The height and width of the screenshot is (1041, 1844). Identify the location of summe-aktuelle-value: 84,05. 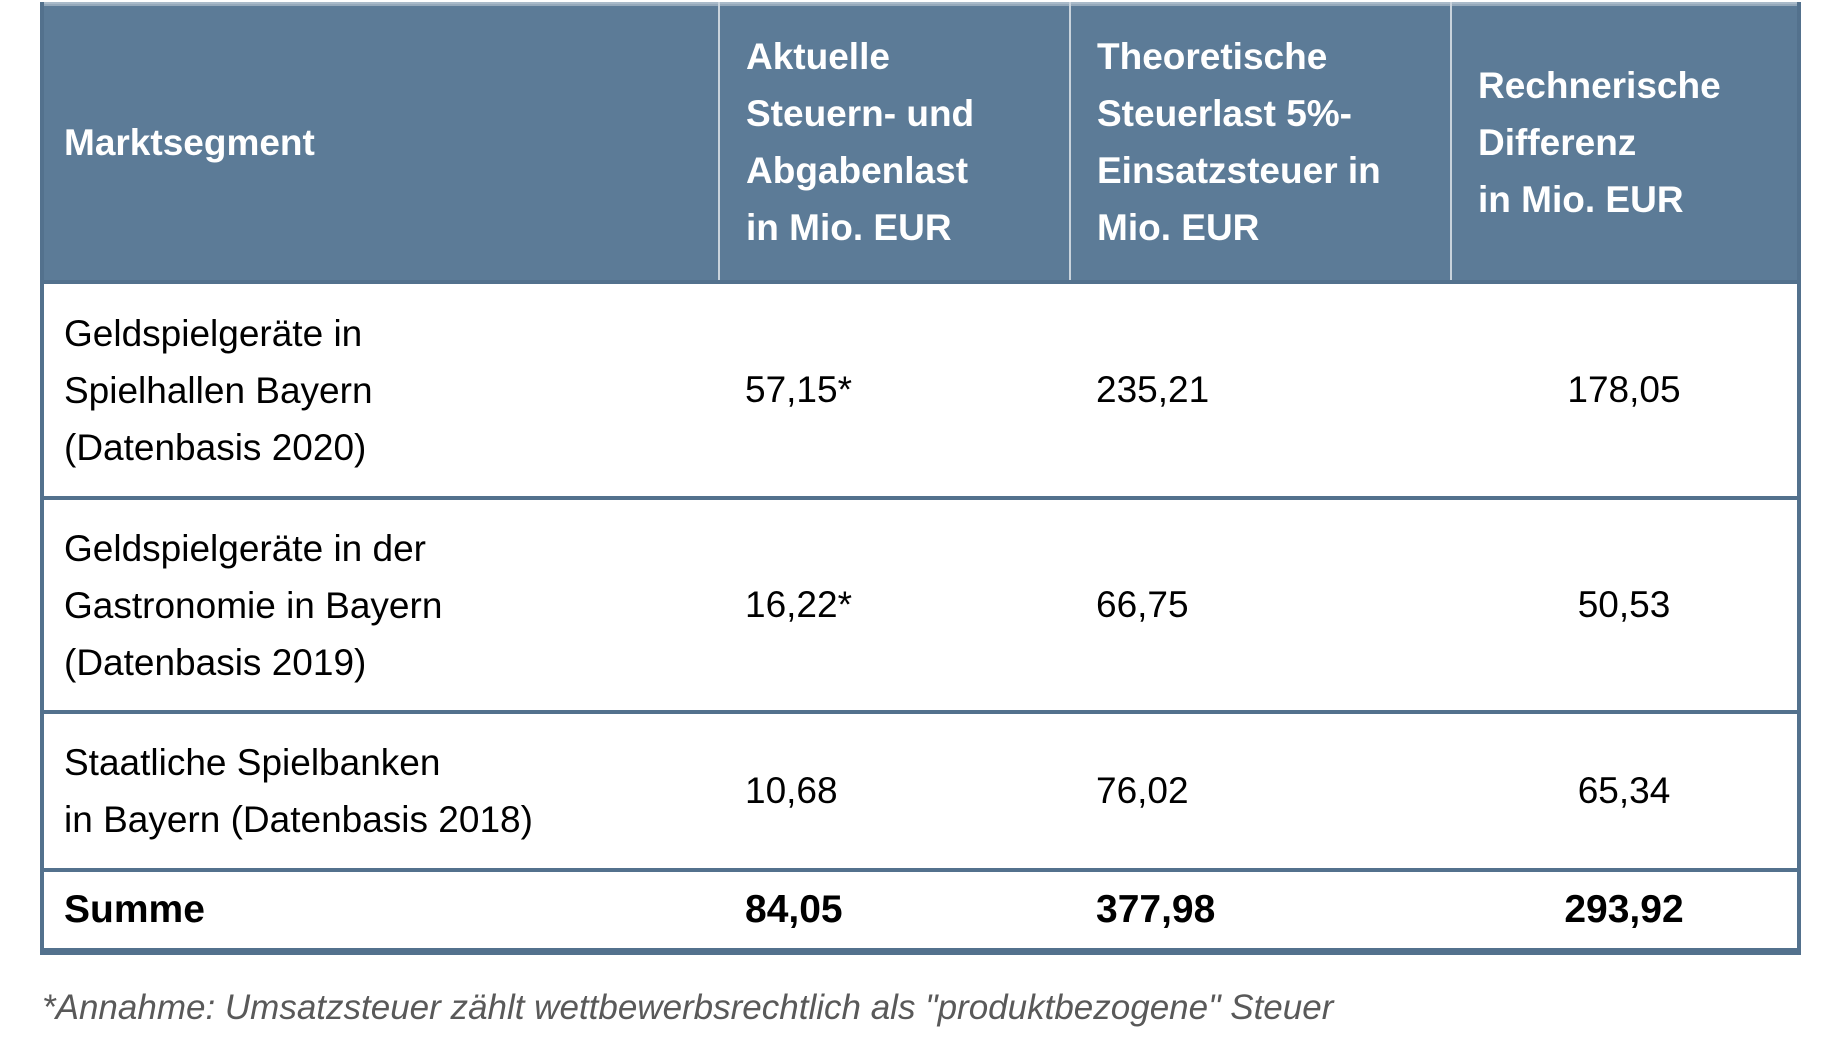
(794, 909).